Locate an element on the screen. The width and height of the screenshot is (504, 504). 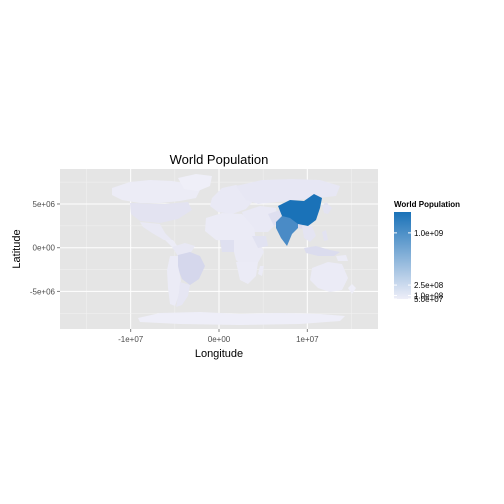
y-tick-label: -5e+06 is located at coordinates (43, 291).